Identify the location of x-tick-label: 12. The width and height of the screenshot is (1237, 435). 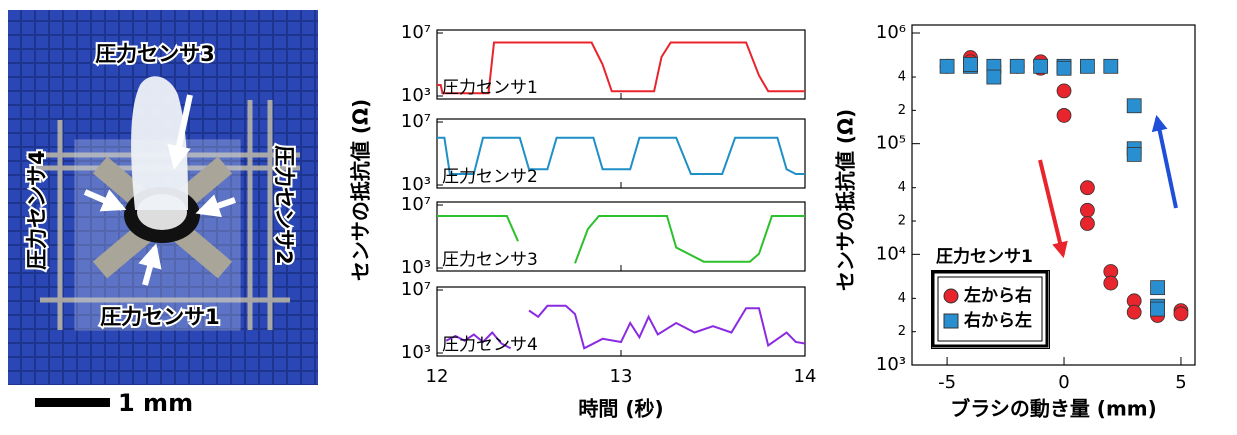
(437, 376).